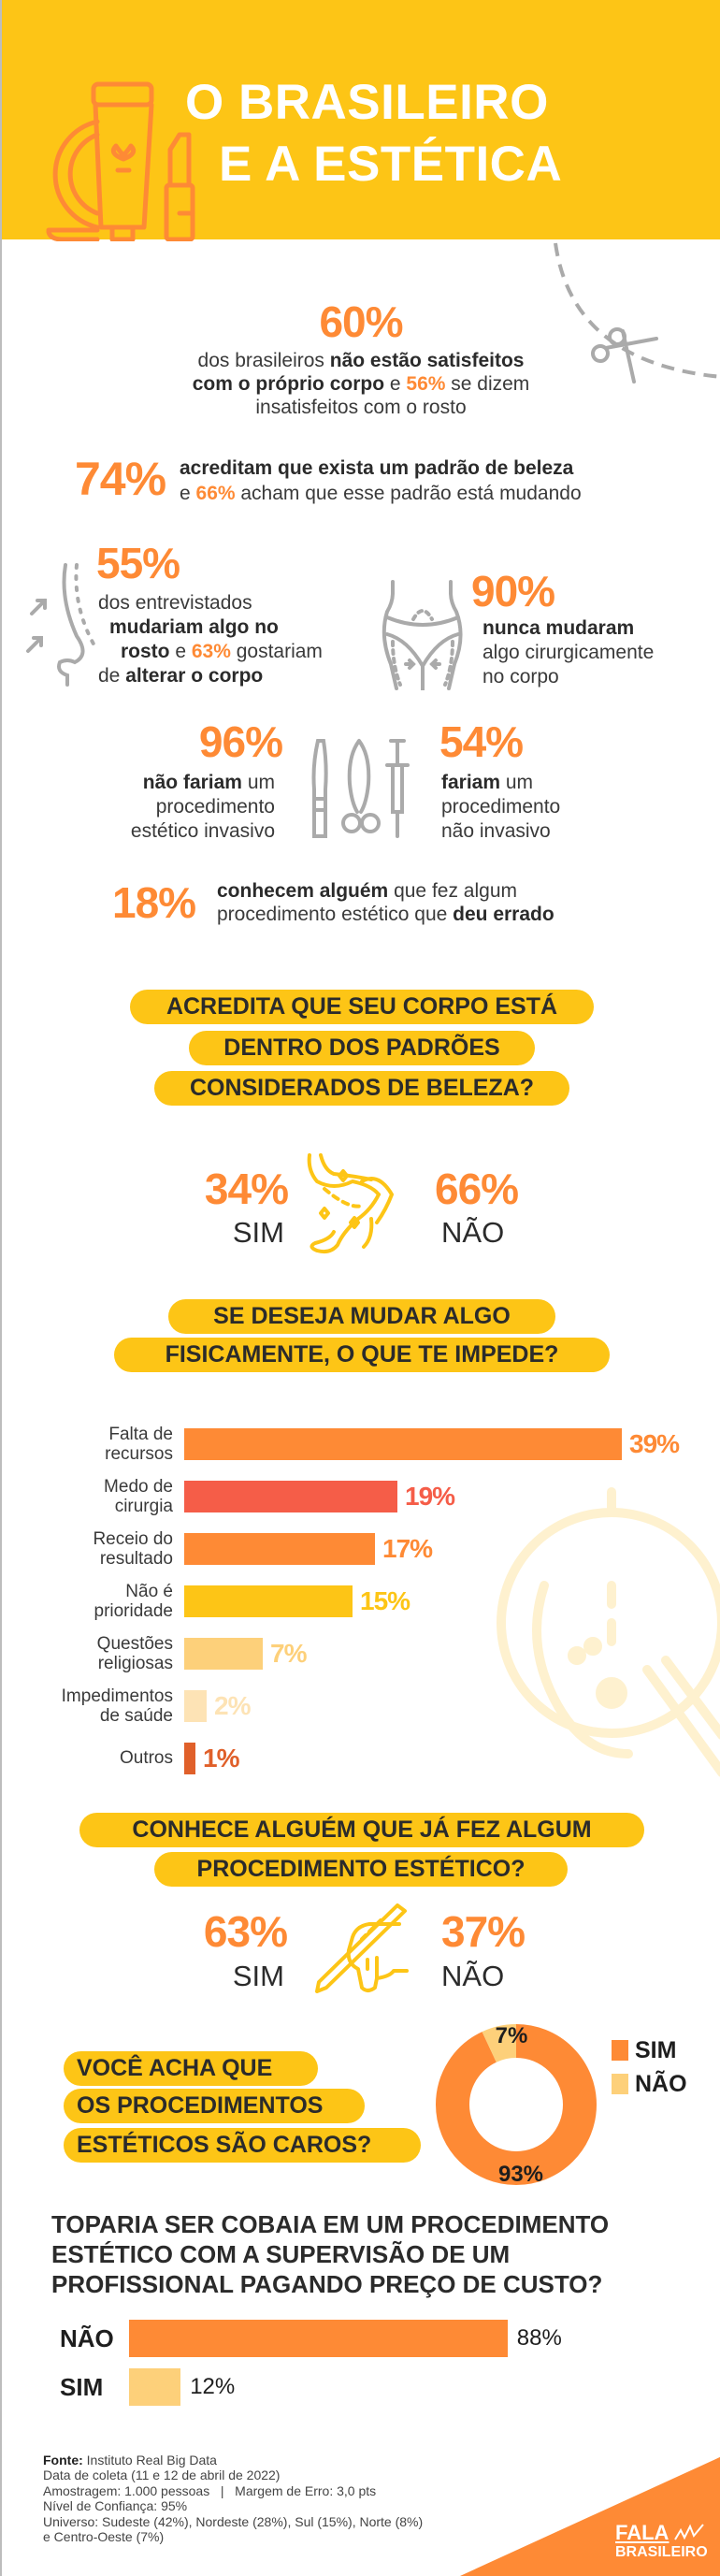  What do you see at coordinates (422, 635) in the screenshot?
I see `body-icon` at bounding box center [422, 635].